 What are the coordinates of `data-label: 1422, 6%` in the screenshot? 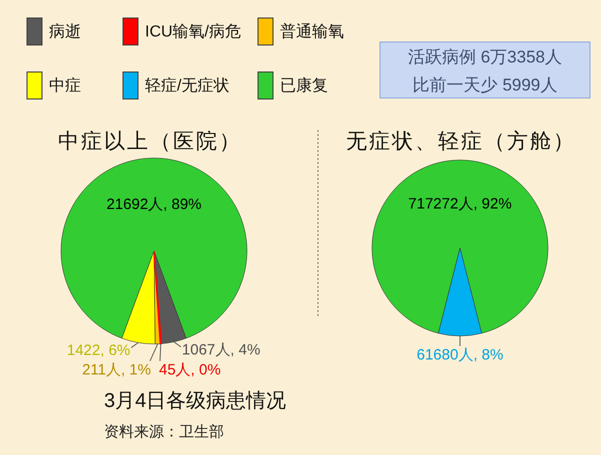 It's located at (98, 351).